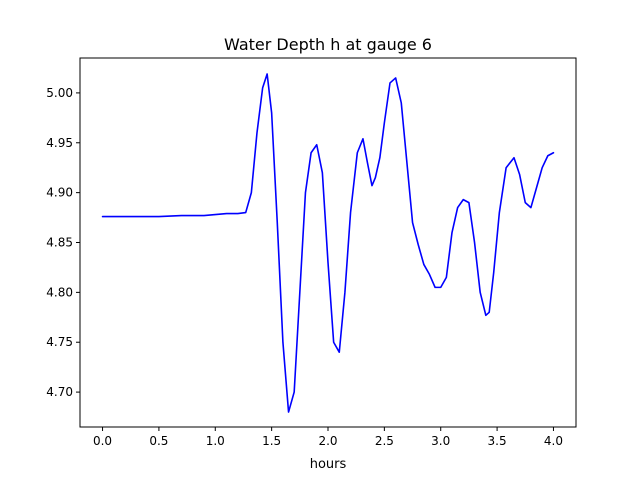 The image size is (640, 484). What do you see at coordinates (384, 441) in the screenshot?
I see `x-tick-label: 2.5` at bounding box center [384, 441].